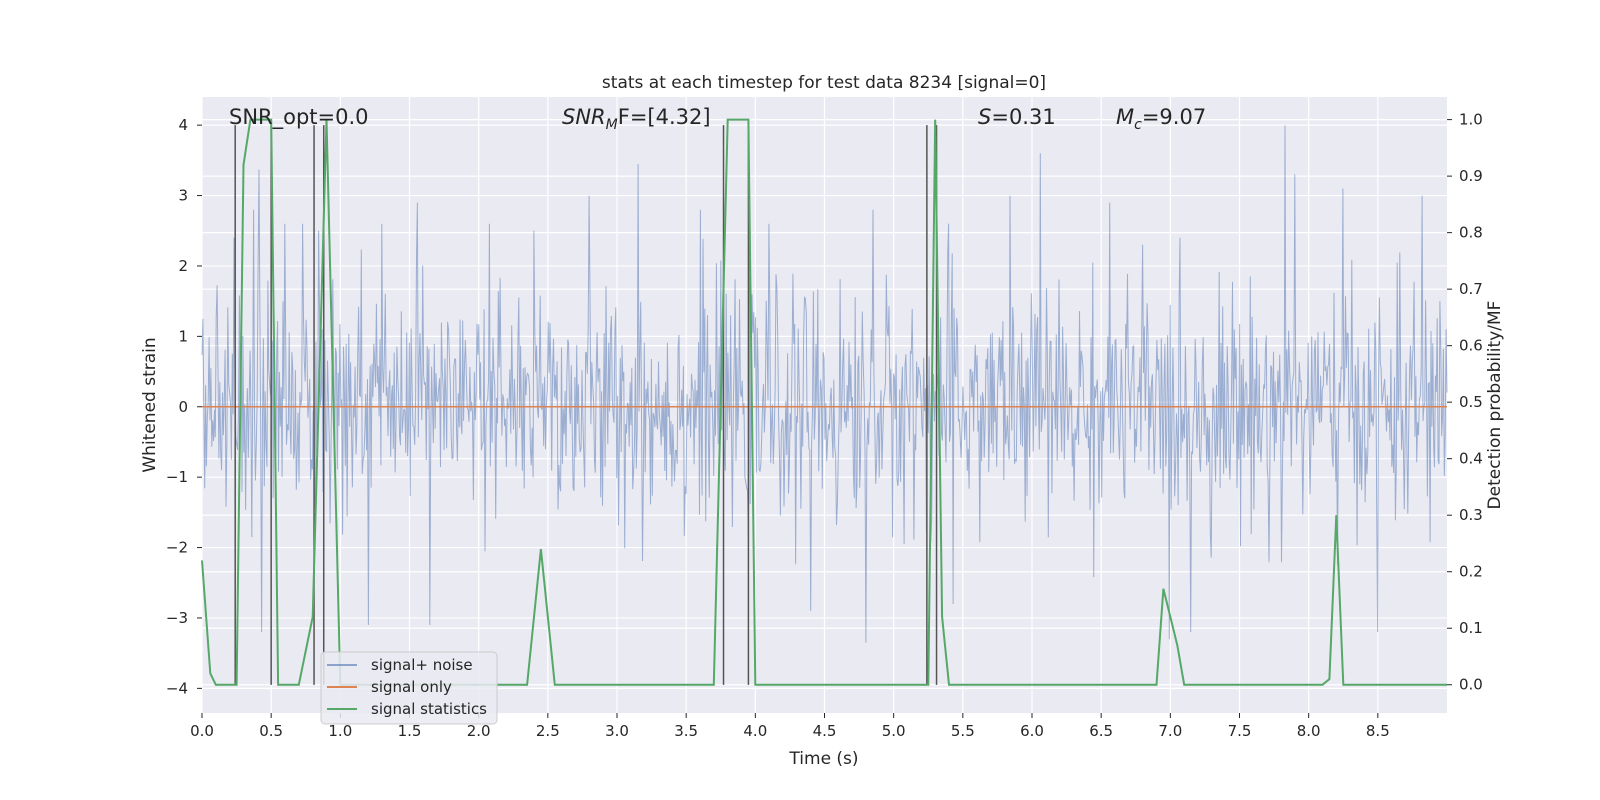 This screenshot has height=800, width=1600. I want to click on annotation-s: S=0.31, so click(1017, 117).